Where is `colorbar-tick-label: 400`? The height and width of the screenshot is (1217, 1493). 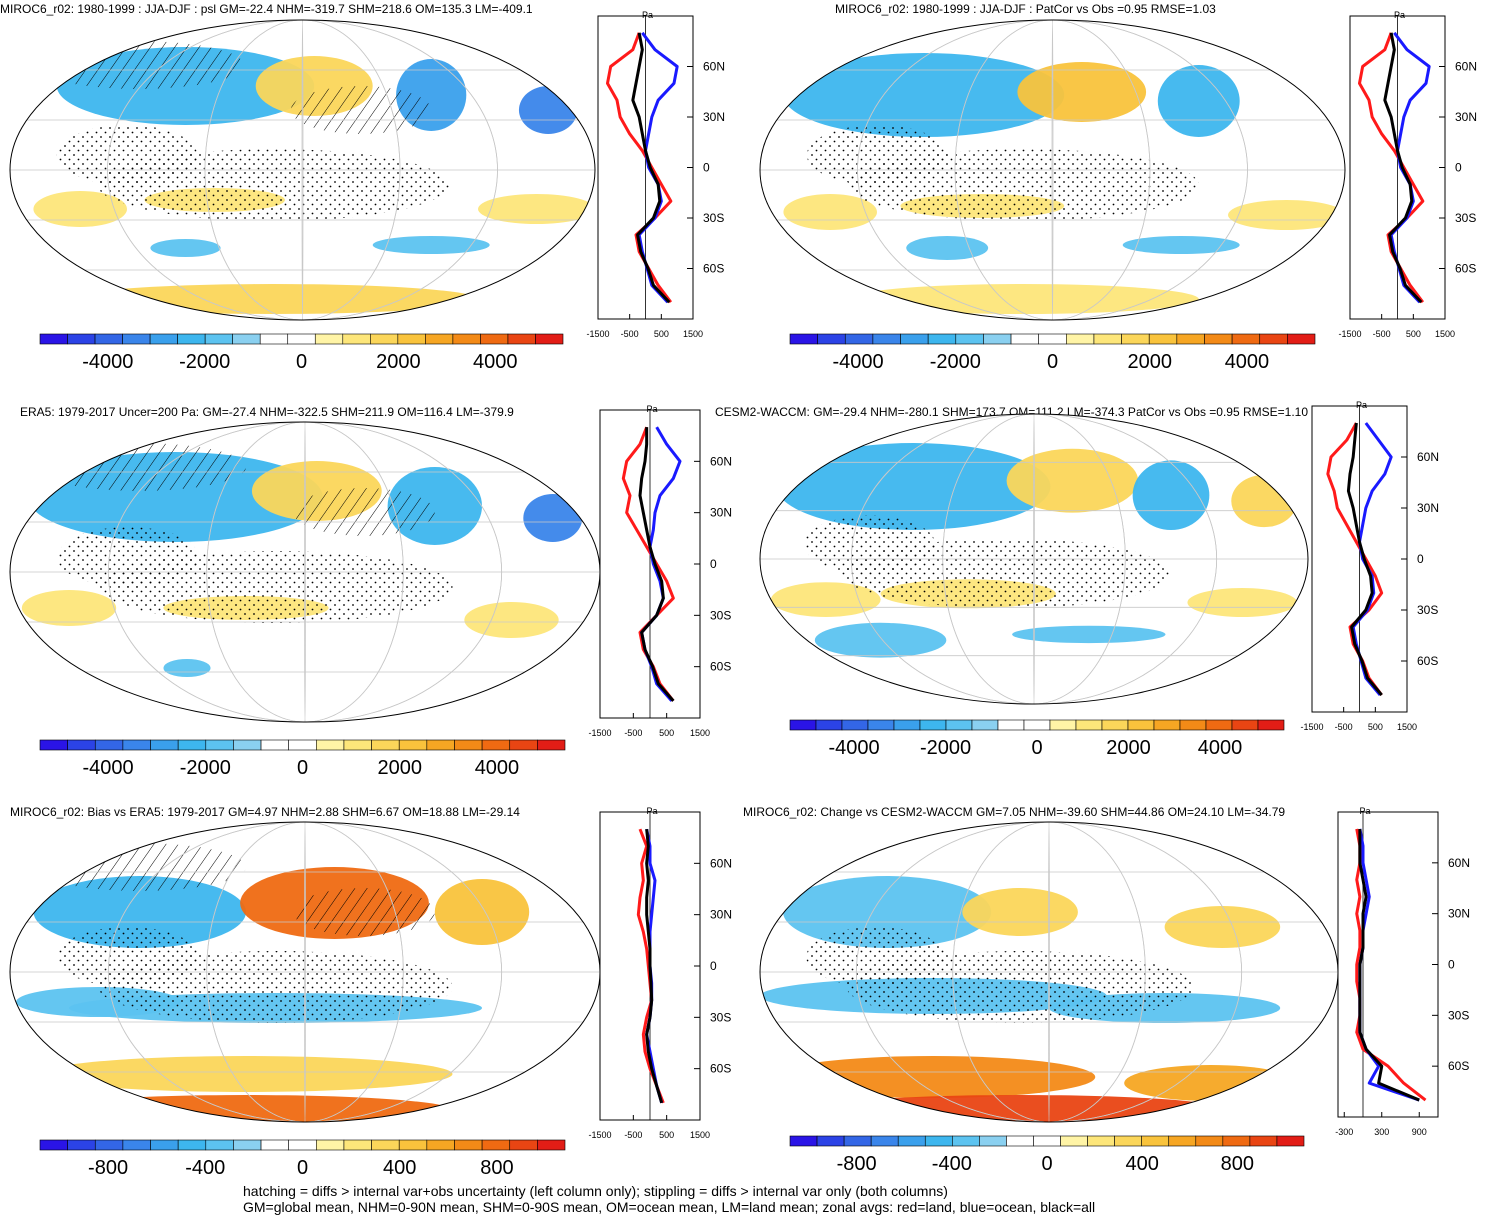
colorbar-tick-label: 400 is located at coordinates (399, 1168).